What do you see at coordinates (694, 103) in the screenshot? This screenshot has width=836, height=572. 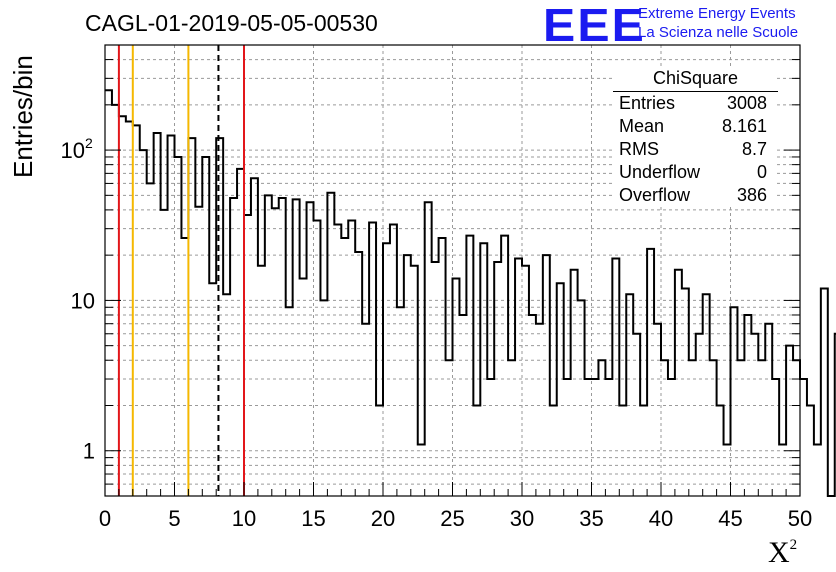 I see `stats-row-entries: Entries 3008` at bounding box center [694, 103].